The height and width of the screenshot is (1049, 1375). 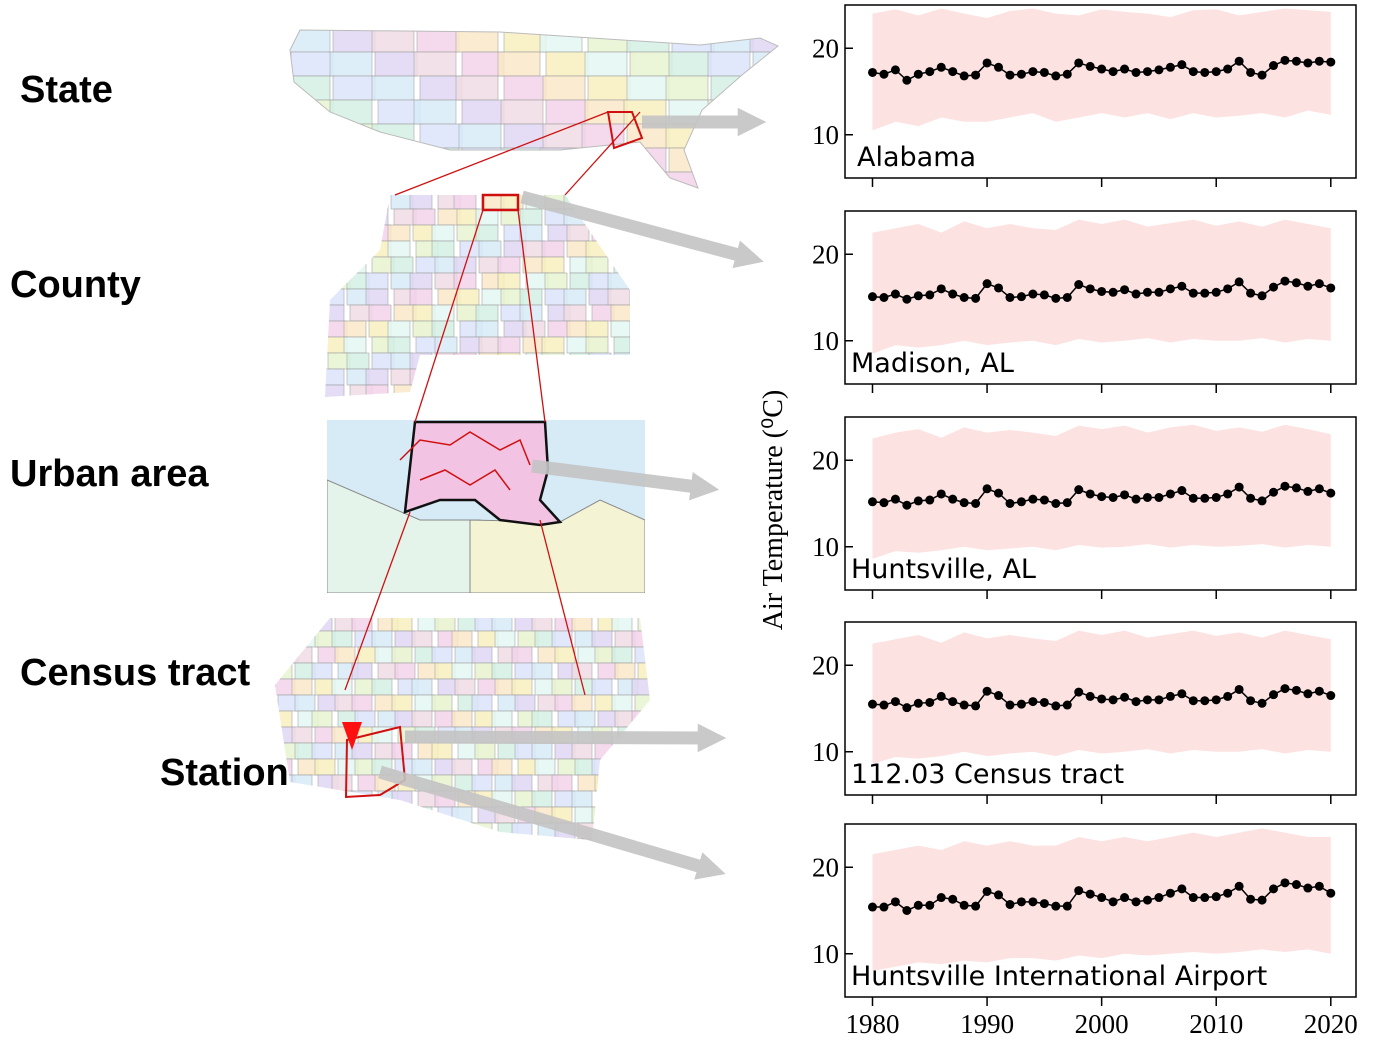 I want to click on chart-label: Huntsville International Airport, so click(x=1059, y=976).